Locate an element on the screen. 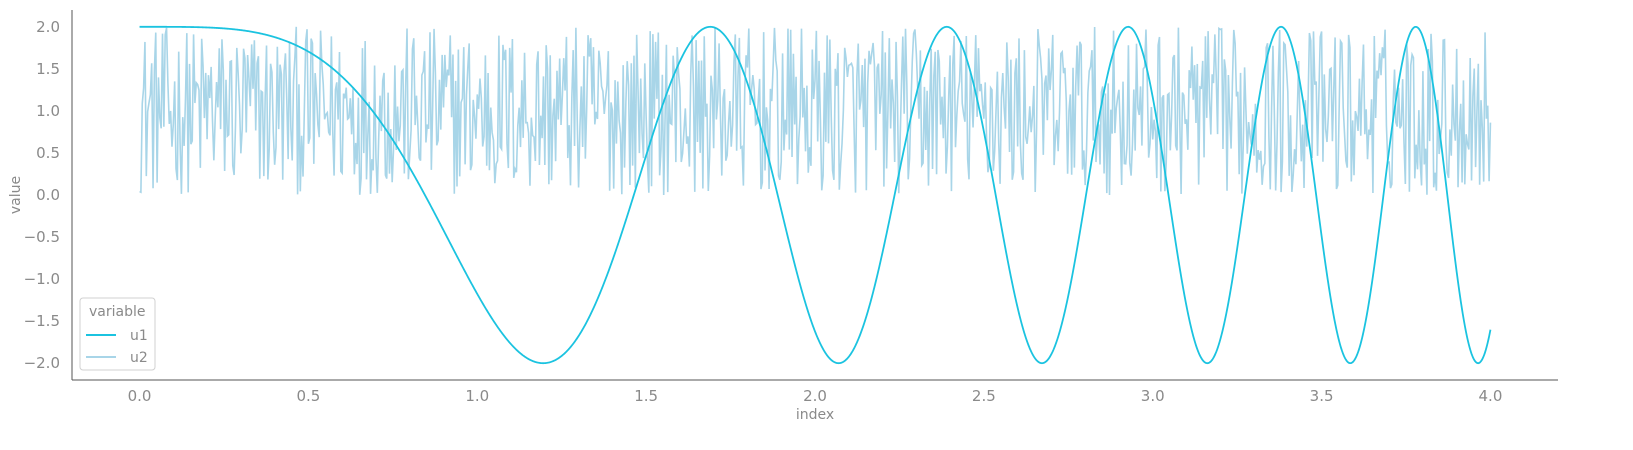 This screenshot has height=450, width=1633. x-tick-label: 0.5 is located at coordinates (308, 396).